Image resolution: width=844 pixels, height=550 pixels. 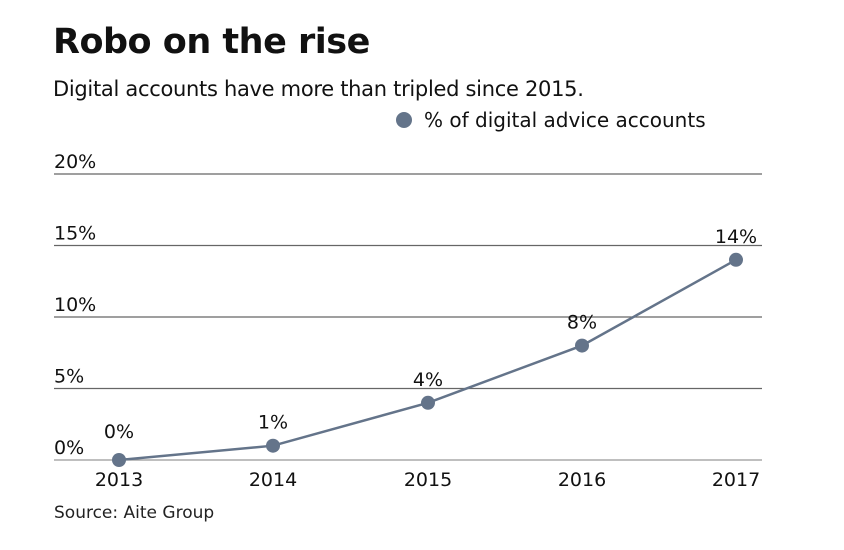 What do you see at coordinates (582, 323) in the screenshot?
I see `data-label: 8%` at bounding box center [582, 323].